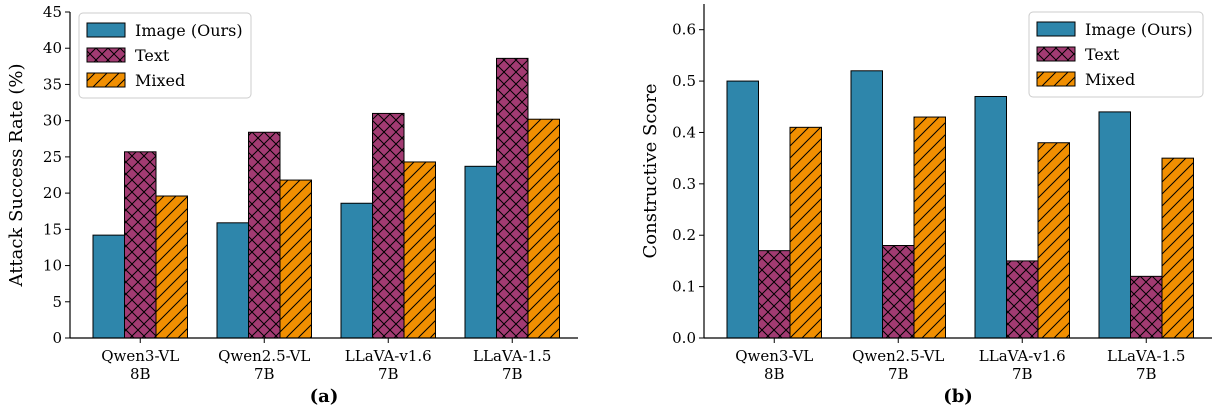 This screenshot has width=1217, height=416. What do you see at coordinates (684, 132) in the screenshot?
I see `y-tick-label: 0.4` at bounding box center [684, 132].